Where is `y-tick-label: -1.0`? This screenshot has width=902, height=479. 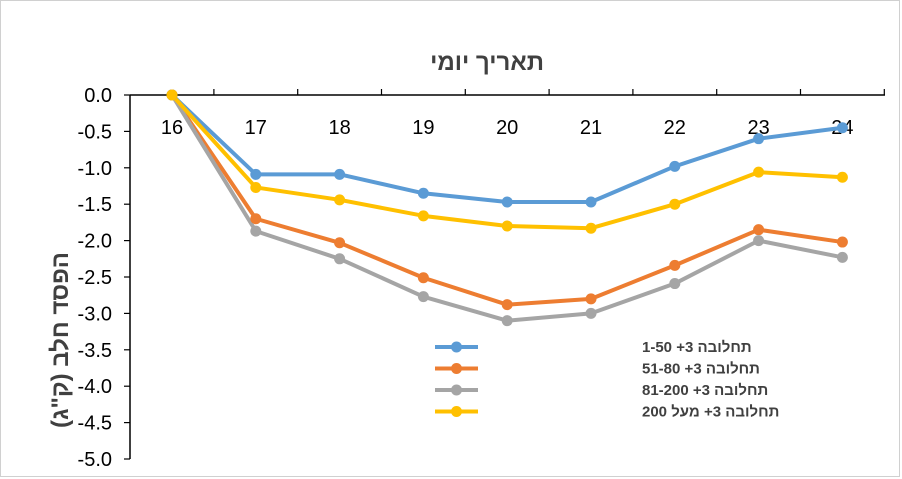 y-tick-label: -1.0 is located at coordinates (95, 169).